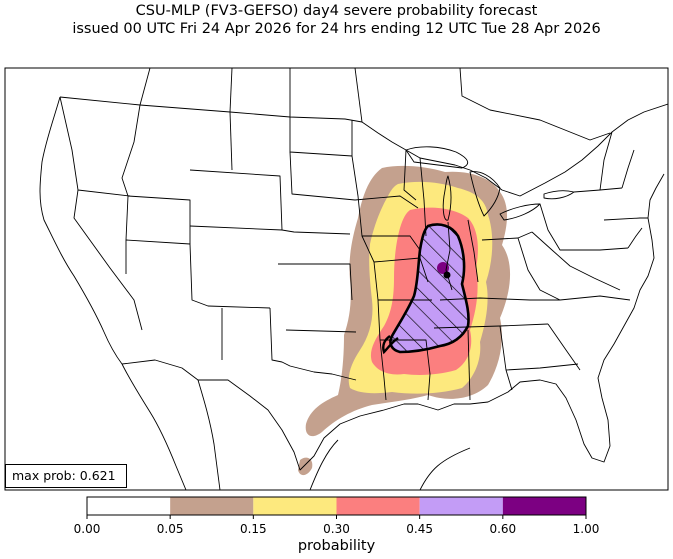  What do you see at coordinates (170, 529) in the screenshot?
I see `colorbar-tick-label: 0.05` at bounding box center [170, 529].